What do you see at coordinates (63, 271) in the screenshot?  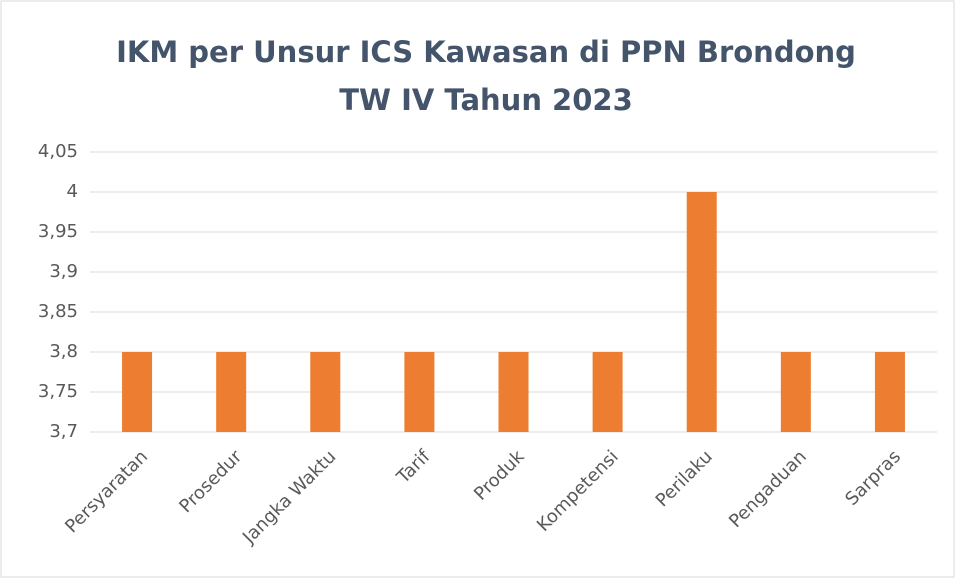 I see `y-tick-label: 3,9` at bounding box center [63, 271].